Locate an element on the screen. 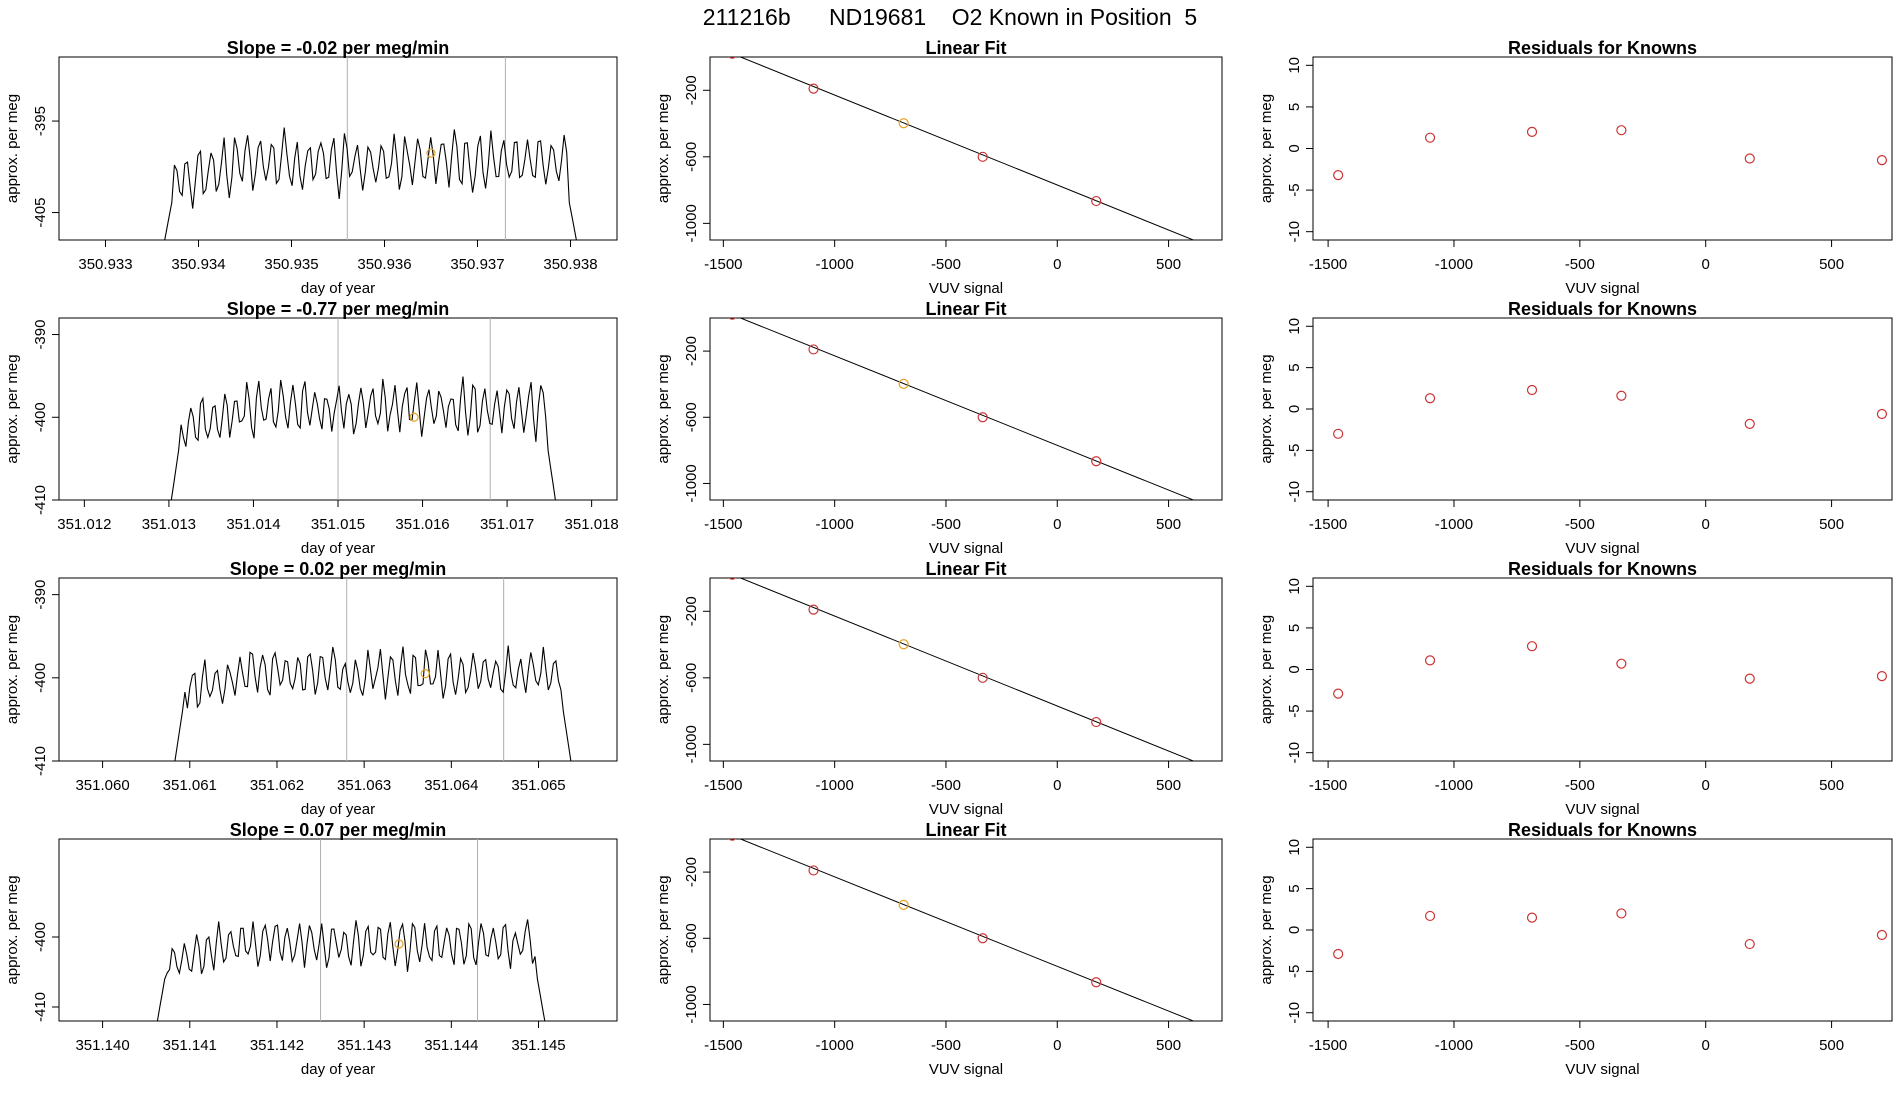 This screenshot has width=1900, height=1100. x-tick-label: 351.062 is located at coordinates (277, 785).